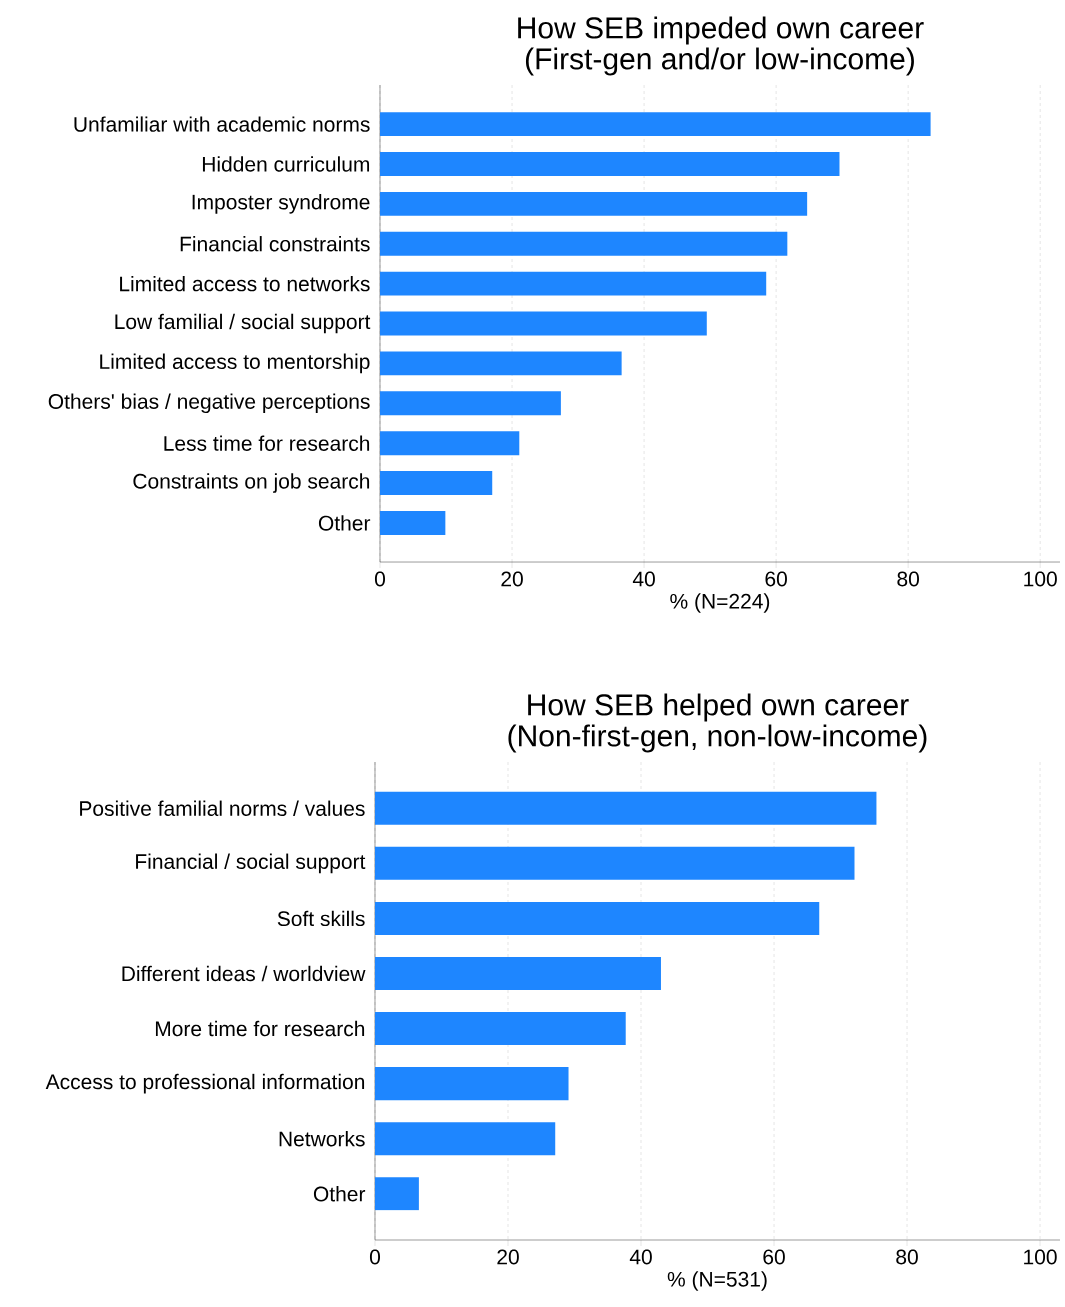 Image resolution: width=1065 pixels, height=1307 pixels. I want to click on chart-title: How SEB helped own career, so click(718, 707).